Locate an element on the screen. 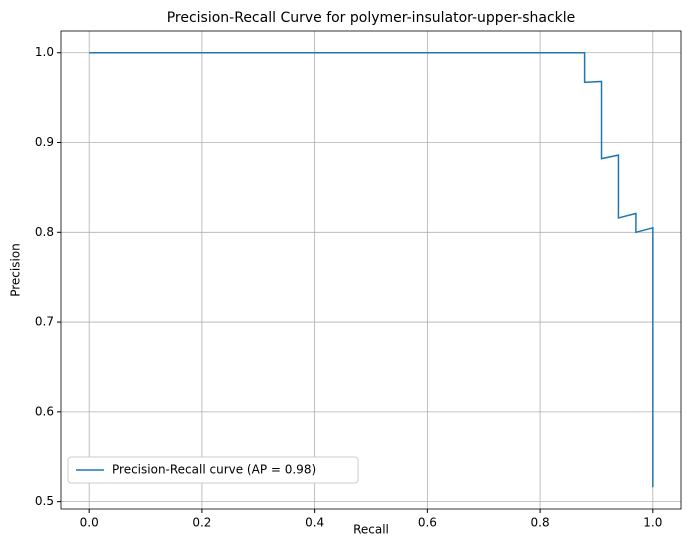 This screenshot has width=691, height=551. legend-label: Precision-Recall curve (AP = 0.98) is located at coordinates (214, 470).